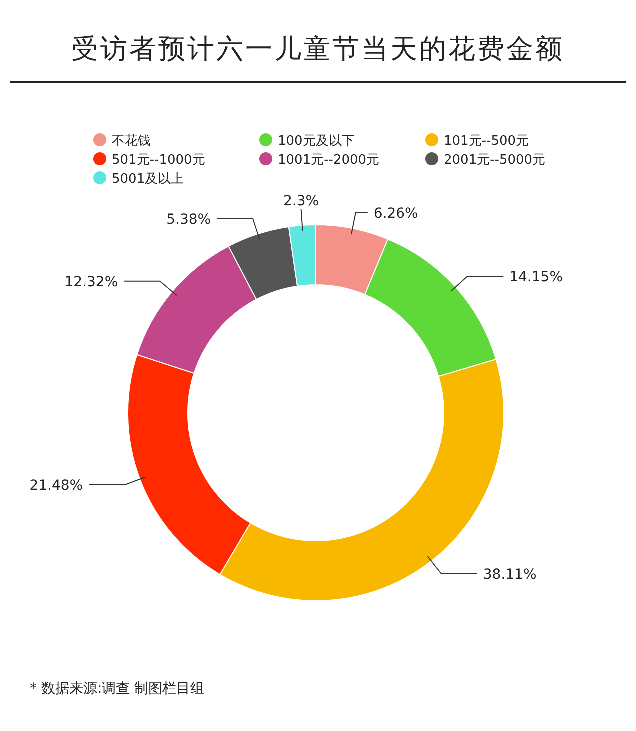  I want to click on legend-label: 2001元--5000元, so click(495, 160).